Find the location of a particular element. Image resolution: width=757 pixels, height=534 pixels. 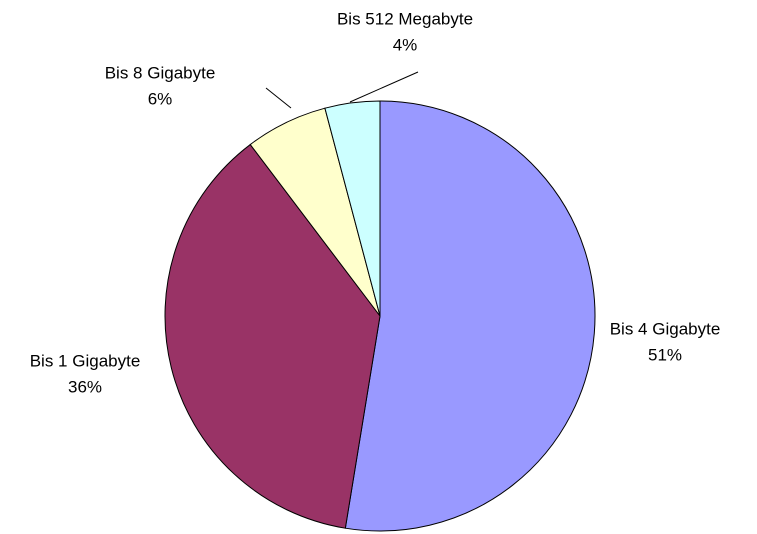

slice-label: Bis 4 Gigabyte is located at coordinates (665, 328).